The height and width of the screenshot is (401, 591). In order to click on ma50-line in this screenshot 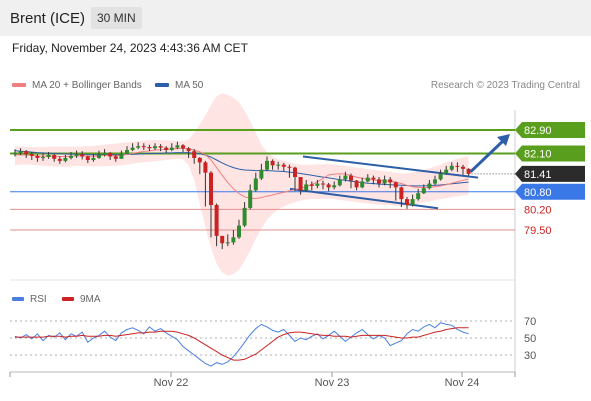, I will do `click(241, 168)`.